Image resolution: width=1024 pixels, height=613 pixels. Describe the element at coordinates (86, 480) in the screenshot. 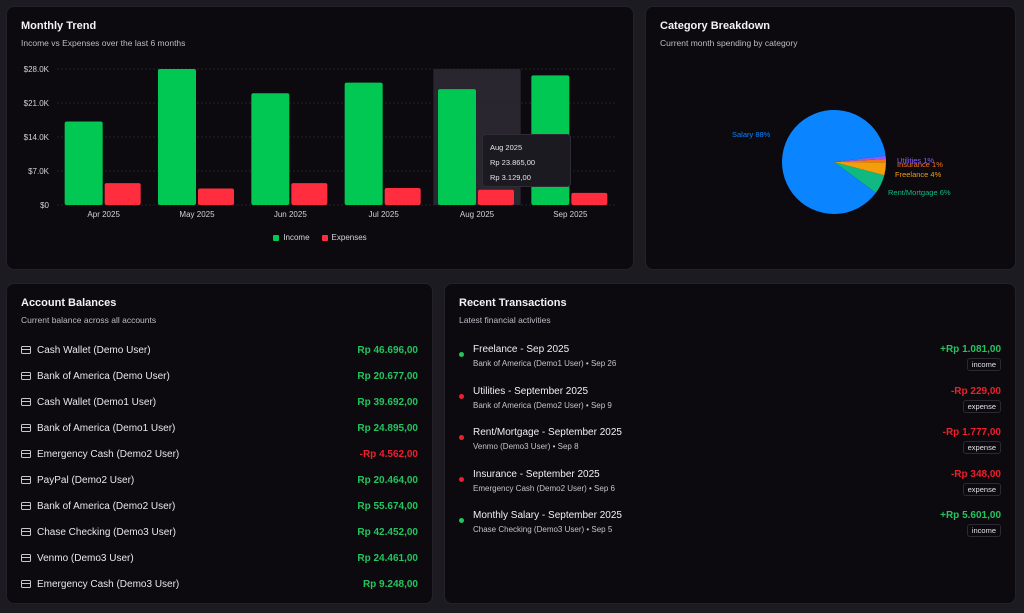

I see `account-name: PayPal (Demo2 User)` at that location.